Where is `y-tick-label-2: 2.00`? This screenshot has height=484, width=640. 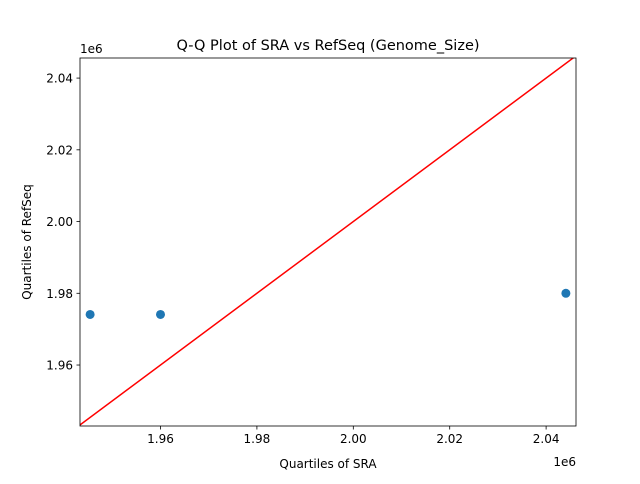 y-tick-label-2: 2.00 is located at coordinates (59, 222).